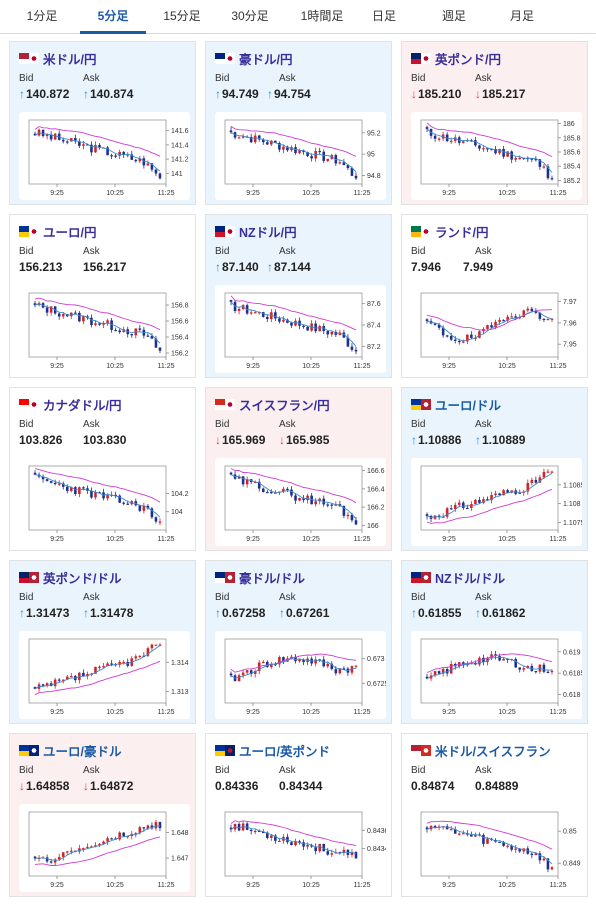 The image size is (596, 906). Describe the element at coordinates (362, 193) in the screenshot. I see `x-tick-label: 11:25` at that location.